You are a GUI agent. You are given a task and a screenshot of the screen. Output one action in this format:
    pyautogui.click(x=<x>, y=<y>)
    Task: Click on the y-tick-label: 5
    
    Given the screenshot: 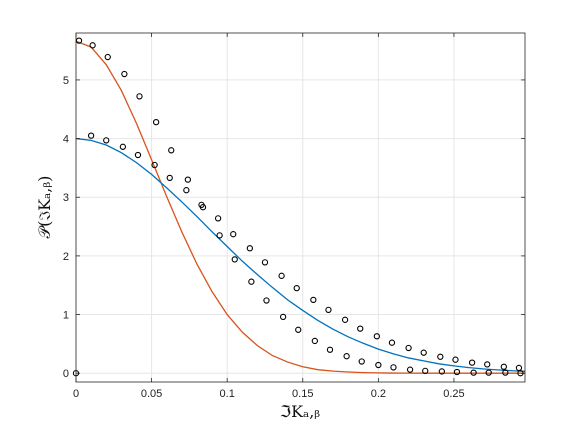 What is the action you would take?
    pyautogui.click(x=66, y=81)
    